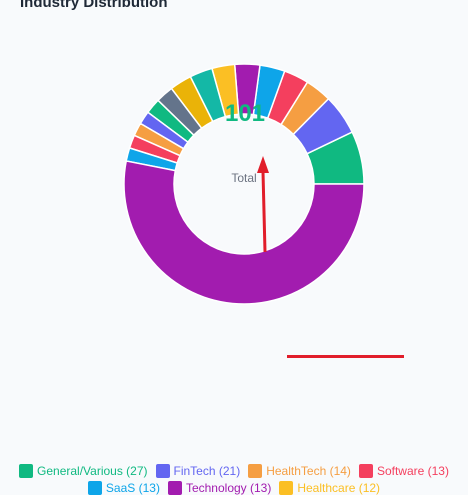 This screenshot has height=495, width=468. What do you see at coordinates (263, 204) in the screenshot?
I see `annotation-arrow` at bounding box center [263, 204].